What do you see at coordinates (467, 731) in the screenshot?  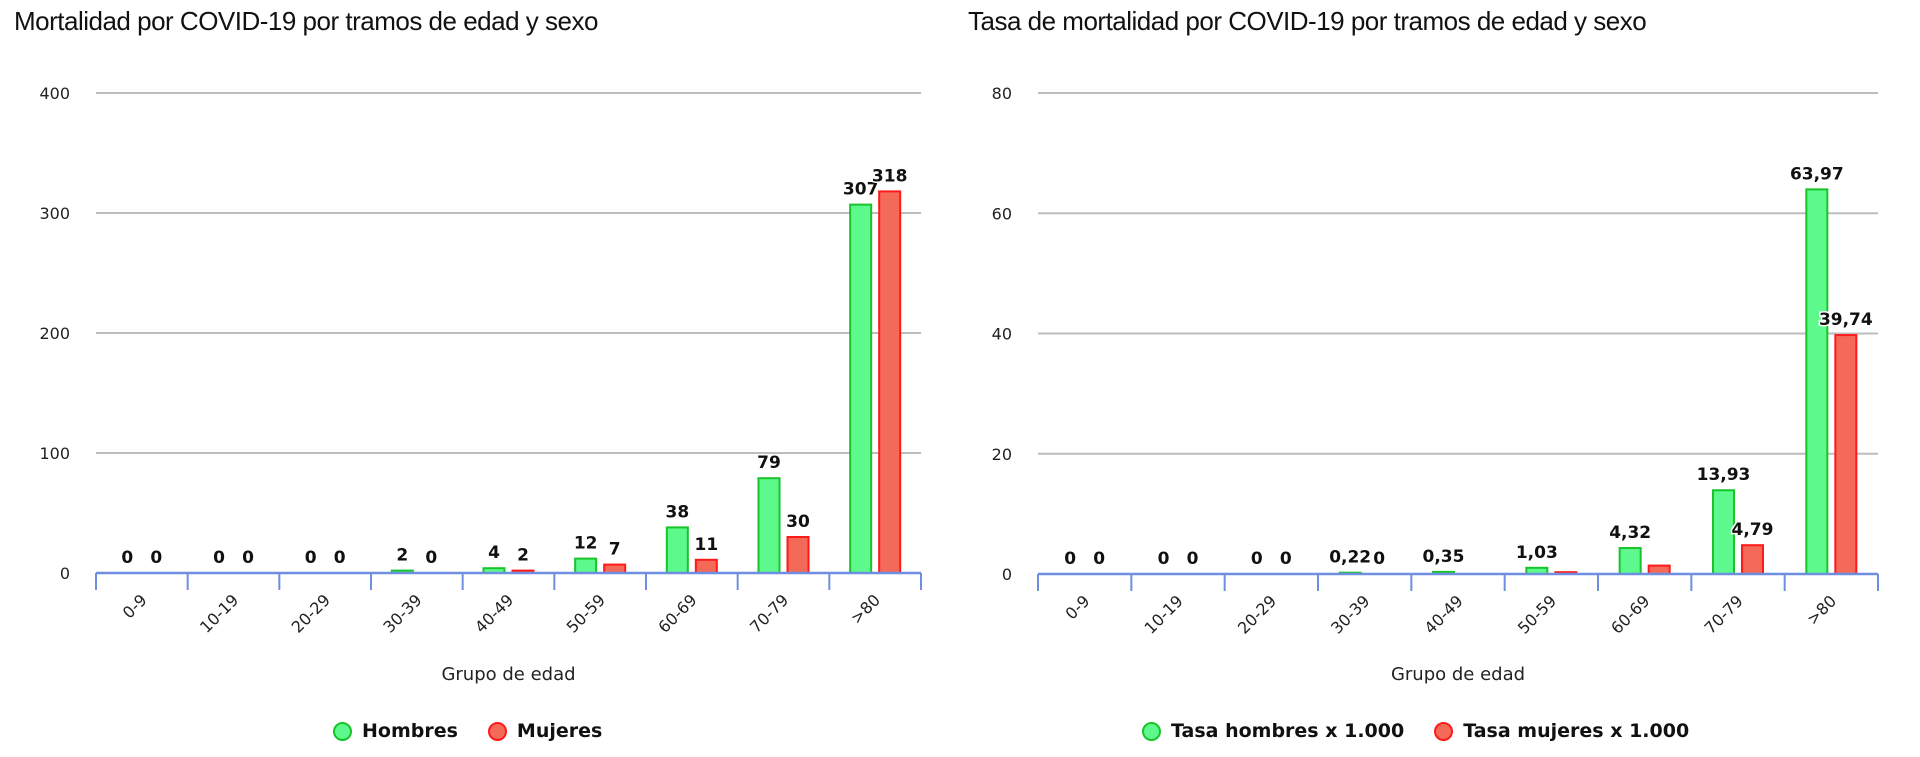 I see `legend: Hombres Mujeres` at bounding box center [467, 731].